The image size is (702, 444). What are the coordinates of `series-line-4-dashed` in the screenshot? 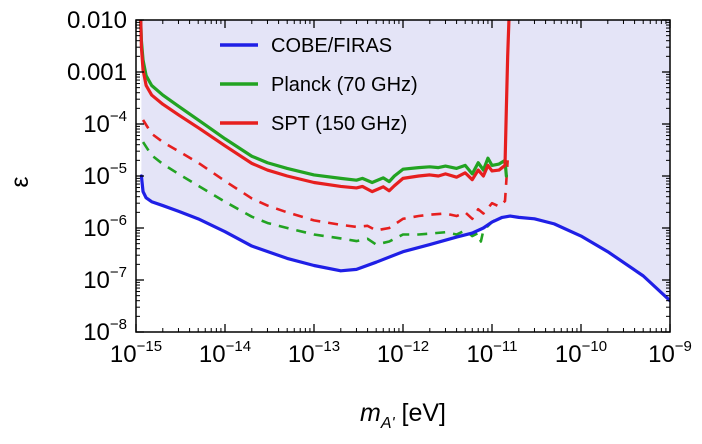 It's located at (320, 193).